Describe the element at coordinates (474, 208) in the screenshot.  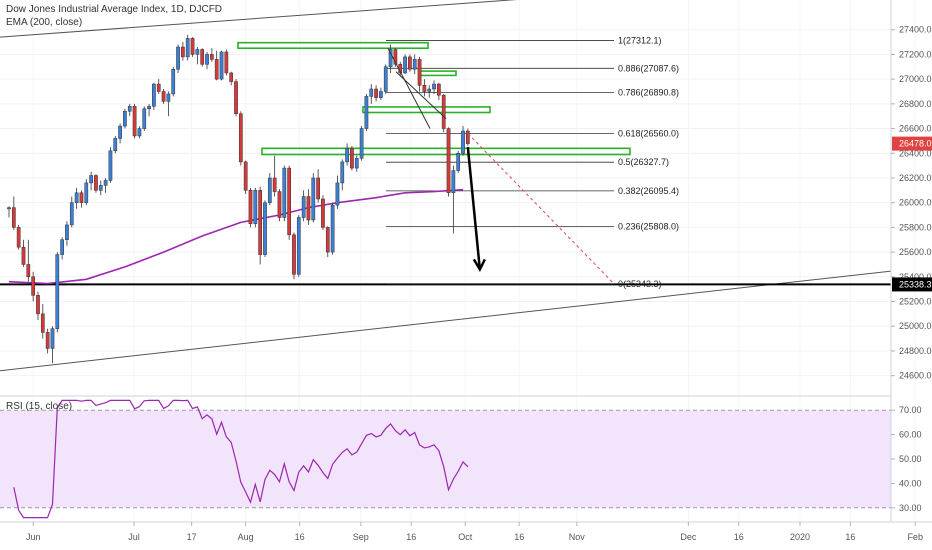
I see `down-arrow-shaft` at that location.